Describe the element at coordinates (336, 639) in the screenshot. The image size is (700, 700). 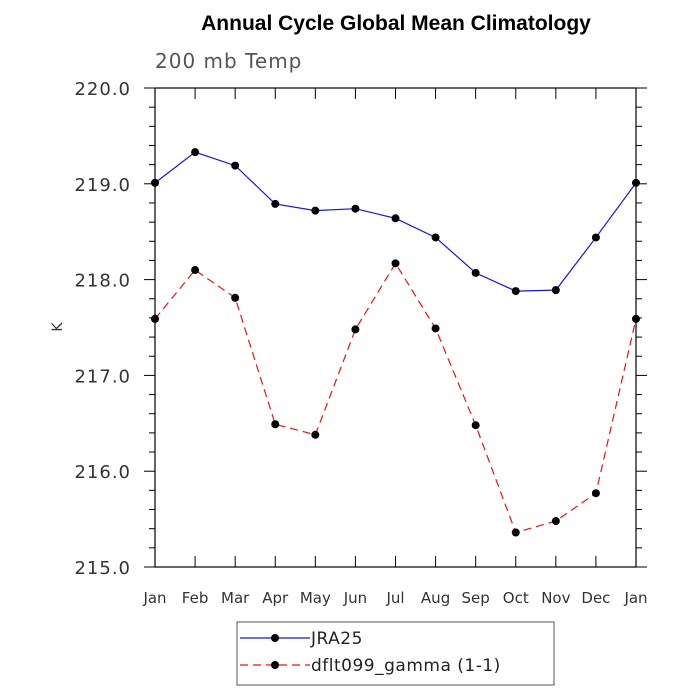
I see `legend-label-1: JRA25` at that location.